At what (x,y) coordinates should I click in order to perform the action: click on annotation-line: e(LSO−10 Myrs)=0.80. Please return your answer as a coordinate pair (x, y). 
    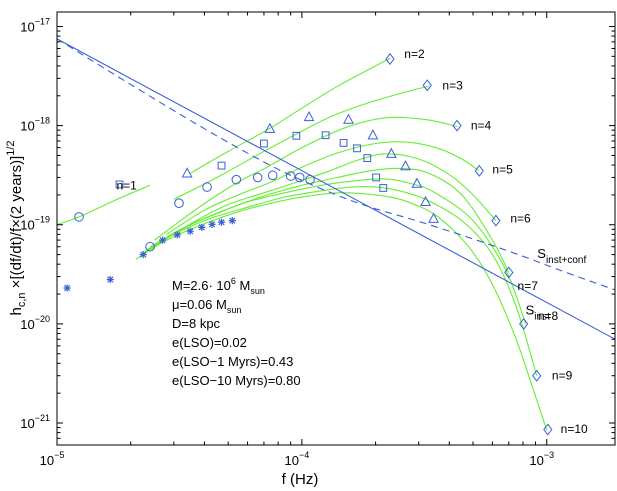
    Looking at the image, I should click on (236, 380).